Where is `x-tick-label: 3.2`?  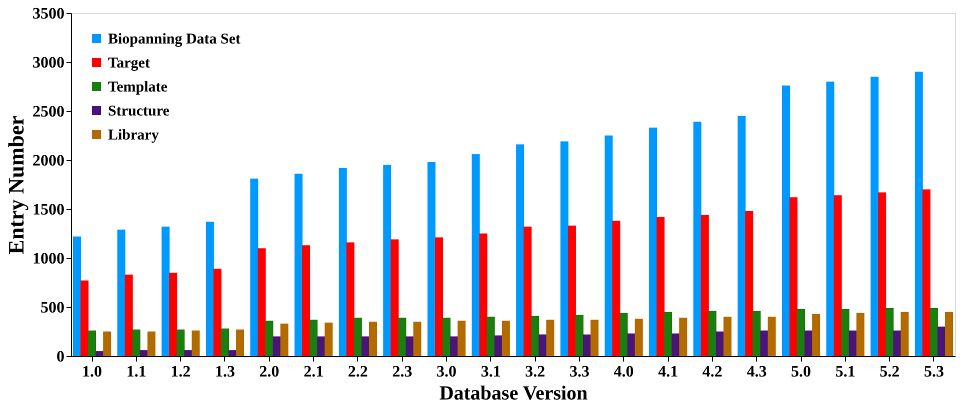
x-tick-label: 3.2 is located at coordinates (535, 372).